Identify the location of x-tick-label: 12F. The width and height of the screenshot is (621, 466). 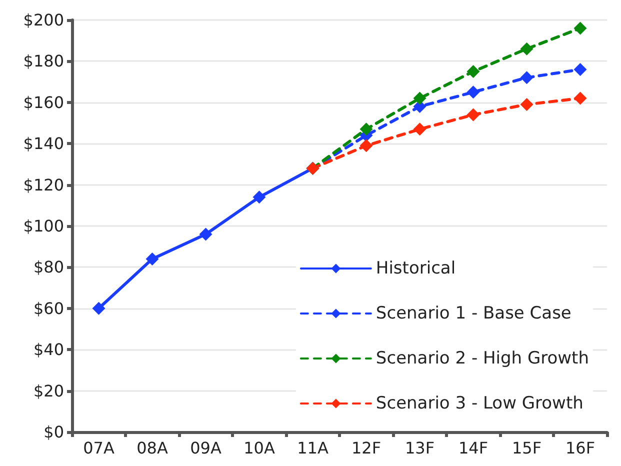
(366, 448).